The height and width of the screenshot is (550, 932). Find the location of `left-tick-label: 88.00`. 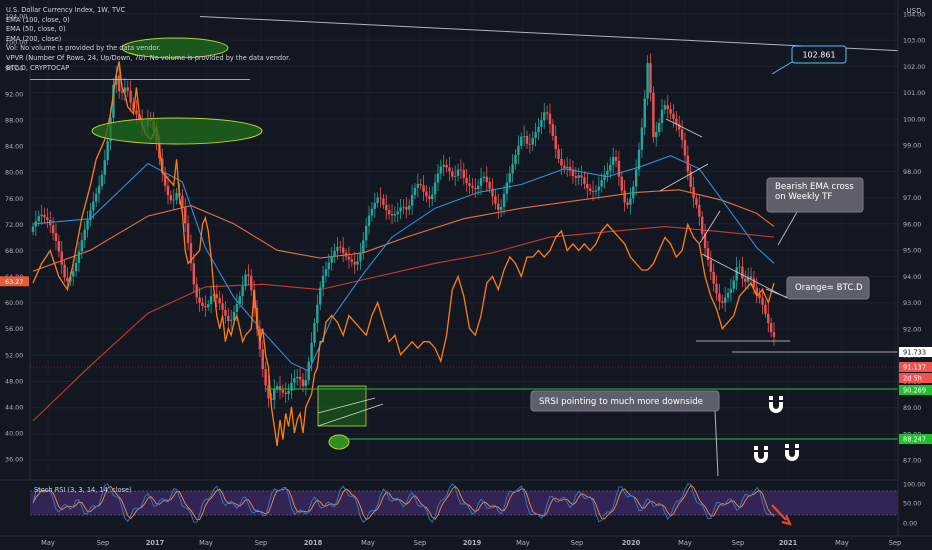

left-tick-label: 88.00 is located at coordinates (14, 121).